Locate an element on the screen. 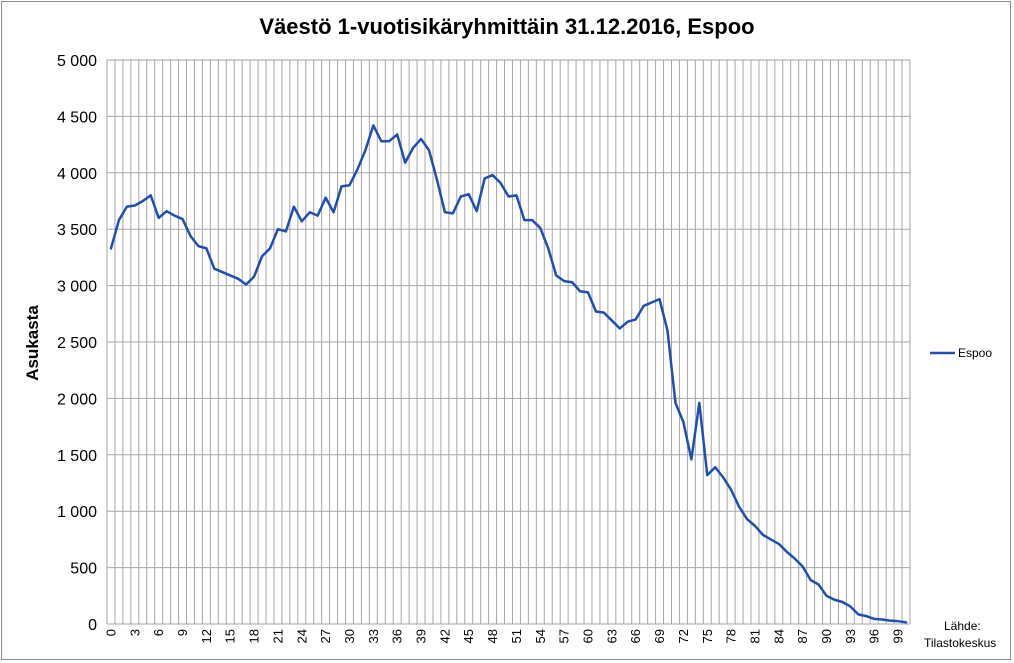  x-tick-label: 36 is located at coordinates (397, 636).